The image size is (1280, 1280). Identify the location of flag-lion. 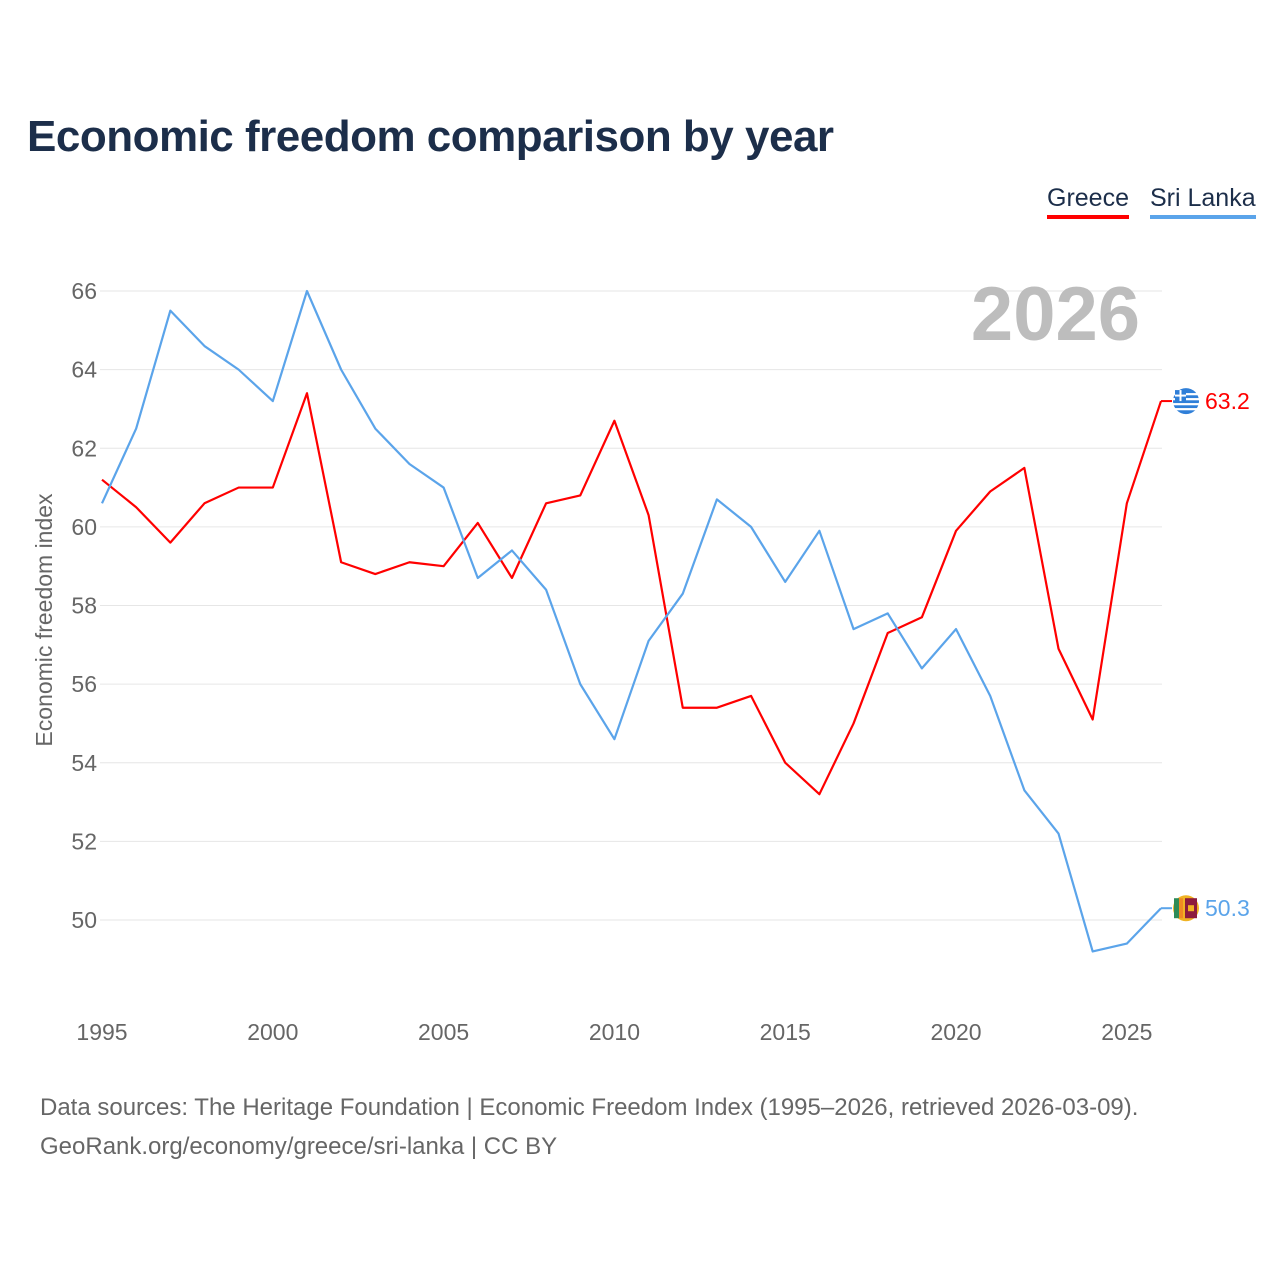
(1191, 908).